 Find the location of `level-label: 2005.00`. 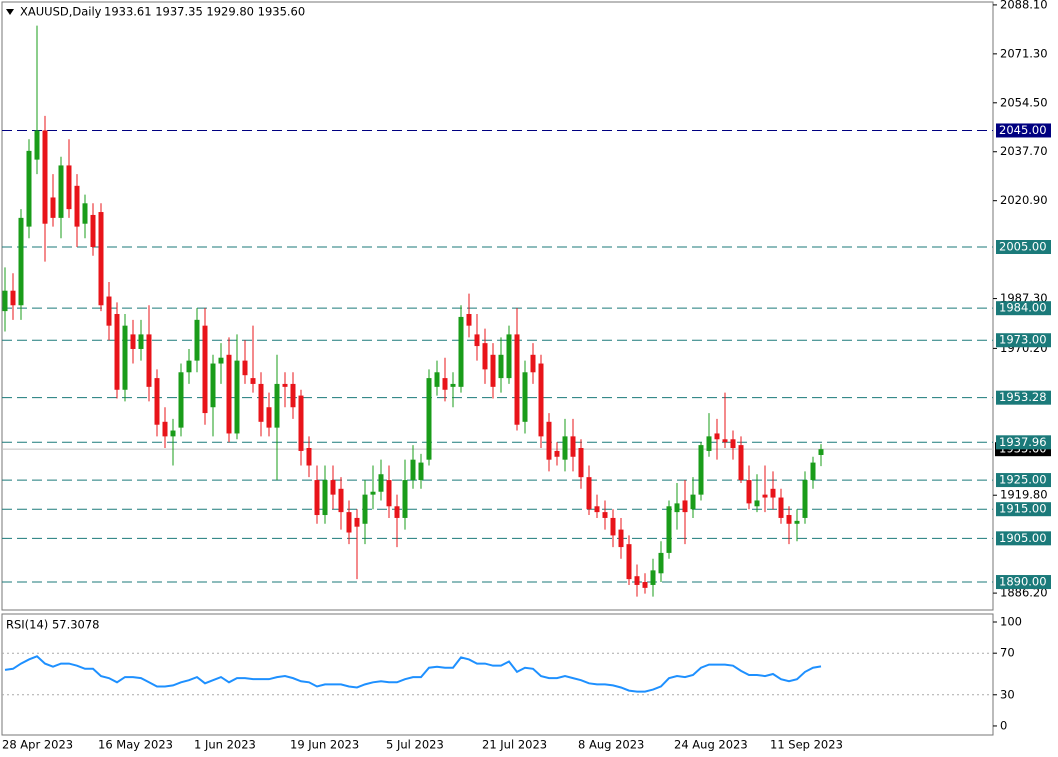

level-label: 2005.00 is located at coordinates (1023, 247).